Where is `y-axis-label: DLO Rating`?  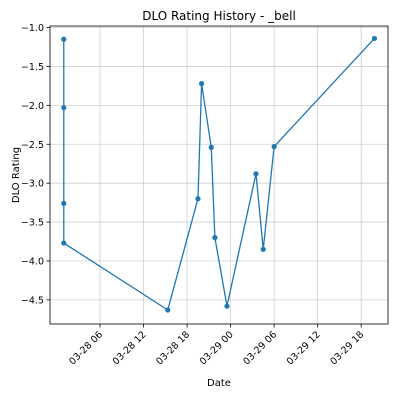
y-axis-label: DLO Rating is located at coordinates (16, 175).